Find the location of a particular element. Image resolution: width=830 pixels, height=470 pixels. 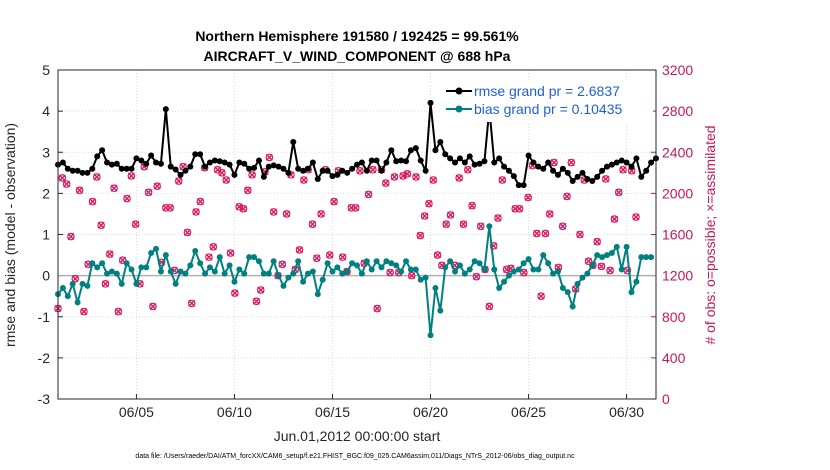

y-tick-label: 2 is located at coordinates (46, 193).